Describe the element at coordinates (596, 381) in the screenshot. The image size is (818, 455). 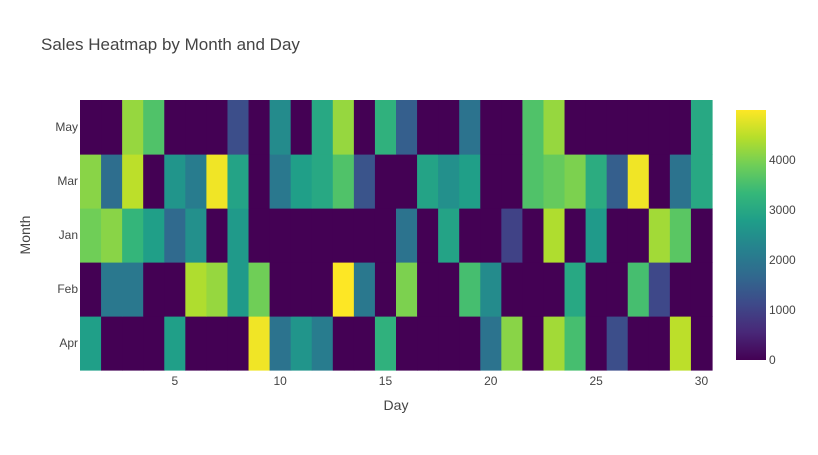
I see `x-tick-label: 25` at that location.